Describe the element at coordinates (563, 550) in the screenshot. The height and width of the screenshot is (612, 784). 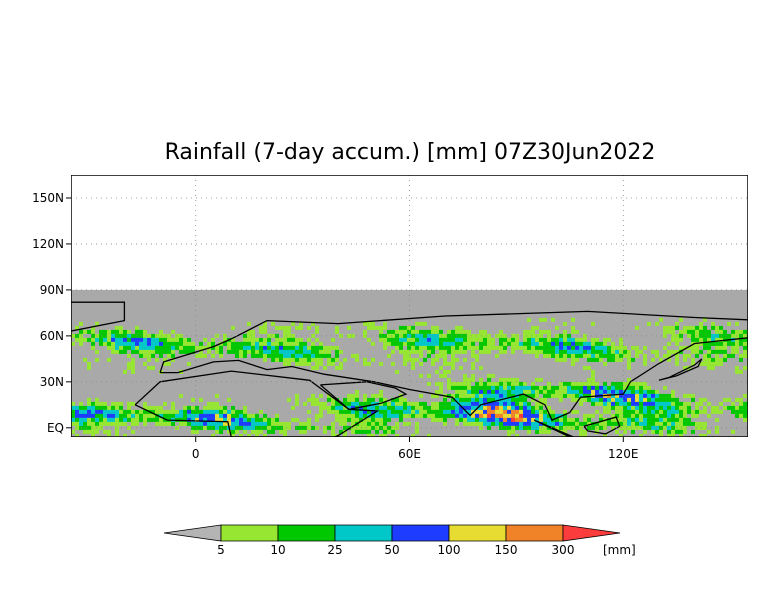
I see `colorbar-label: 300` at that location.